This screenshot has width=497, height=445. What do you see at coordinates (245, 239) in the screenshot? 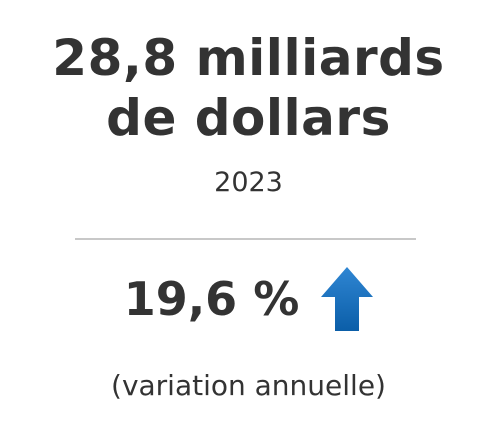
I see `divider` at bounding box center [245, 239].